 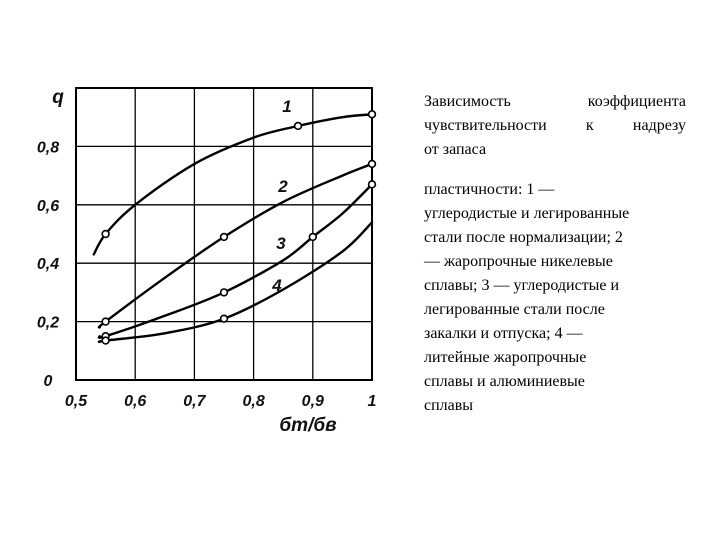 What do you see at coordinates (518, 261) in the screenshot?
I see `caption-line: — жаропрочные никелевые` at bounding box center [518, 261].